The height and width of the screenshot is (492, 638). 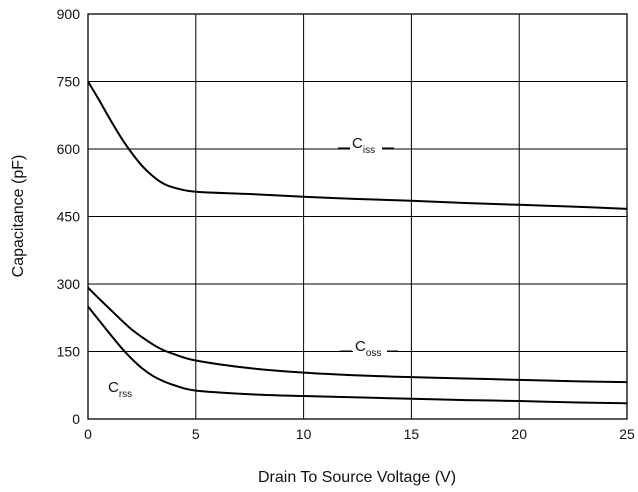 What do you see at coordinates (76, 419) in the screenshot?
I see `y-tick-label: 0` at bounding box center [76, 419].